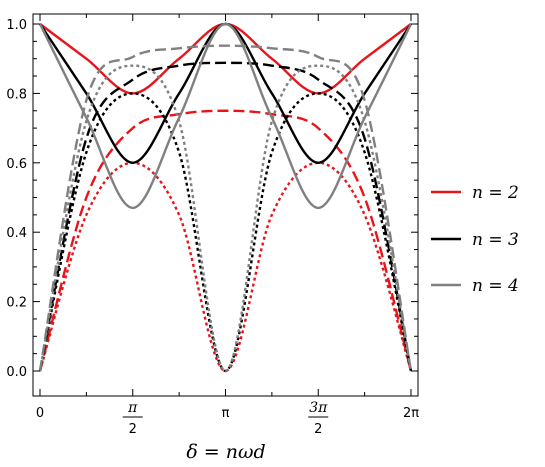 Image resolution: width=545 pixels, height=467 pixels. What do you see at coordinates (495, 286) in the screenshot?
I see `legend-label: n = 4` at bounding box center [495, 286].